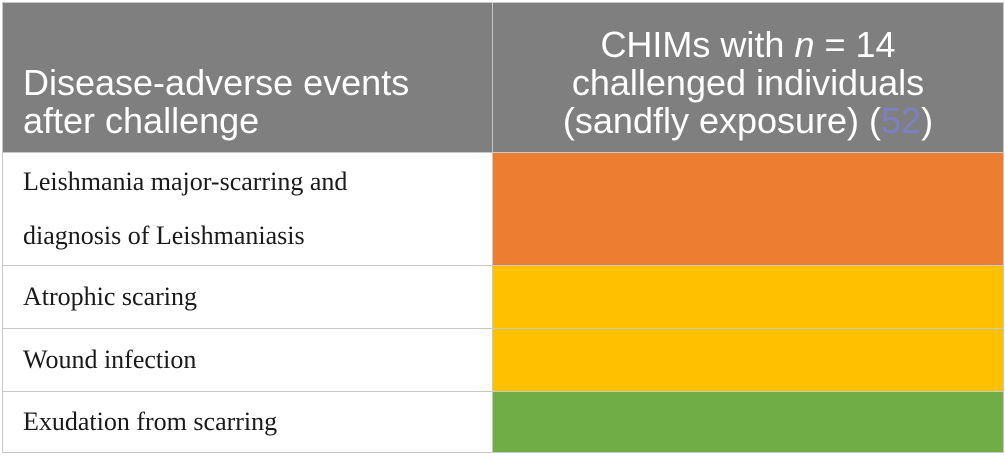  What do you see at coordinates (141, 120) in the screenshot?
I see `header-col1-line2: after challenge` at bounding box center [141, 120].